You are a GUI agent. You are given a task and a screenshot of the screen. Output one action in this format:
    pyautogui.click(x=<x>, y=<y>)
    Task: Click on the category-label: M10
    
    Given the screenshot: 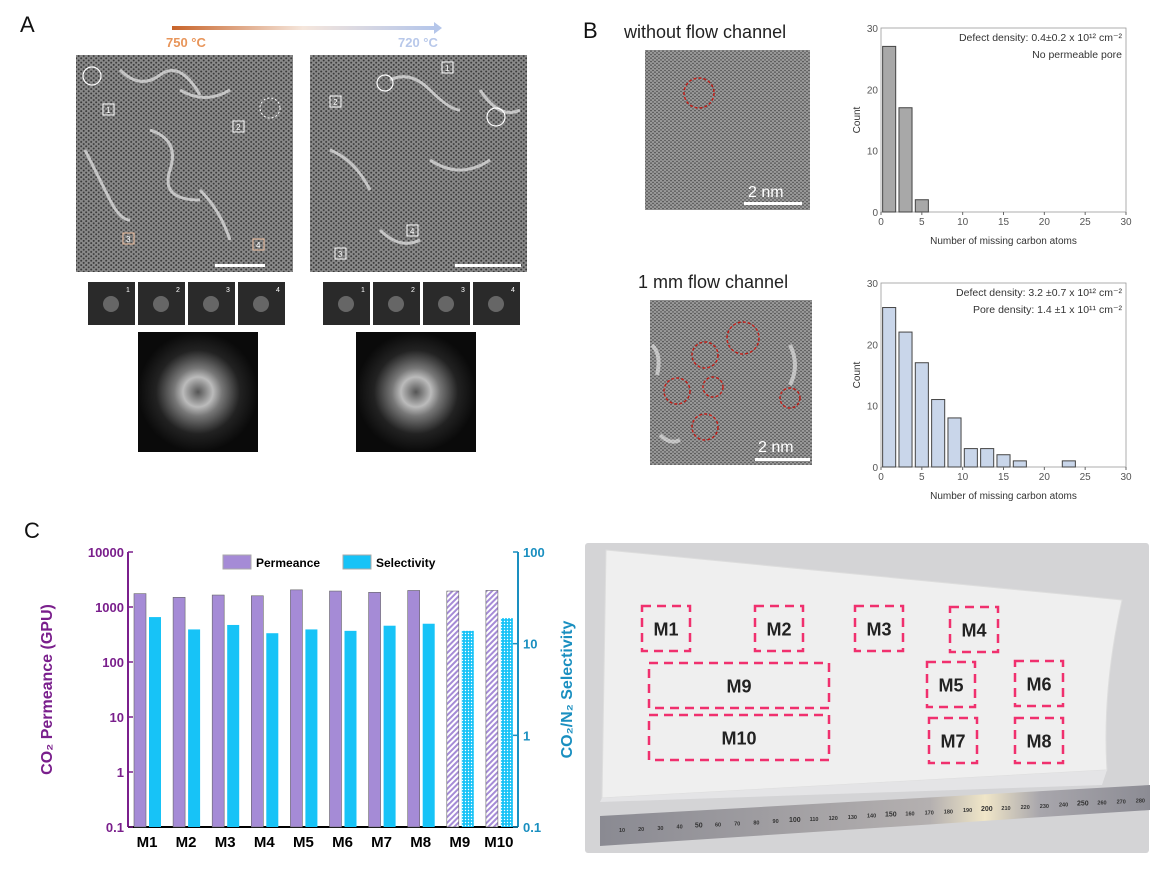 What is the action you would take?
    pyautogui.click(x=498, y=842)
    